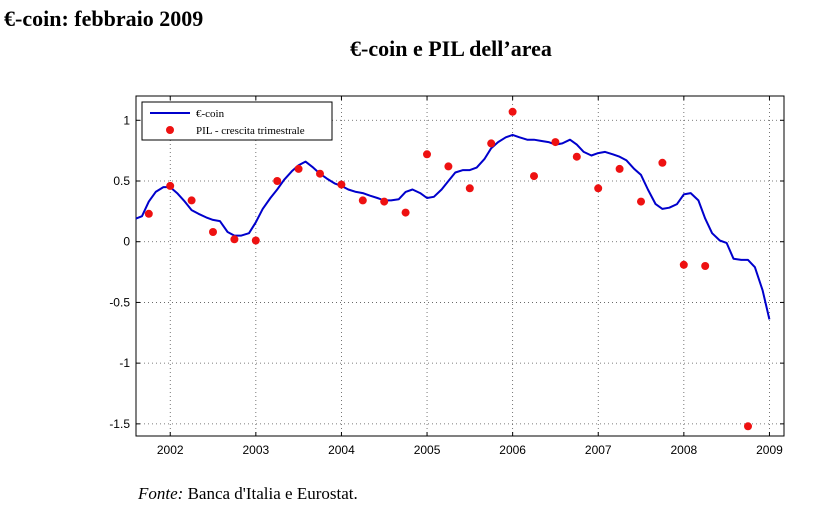  Describe the element at coordinates (126, 242) in the screenshot. I see `y-tick-label: 0` at that location.